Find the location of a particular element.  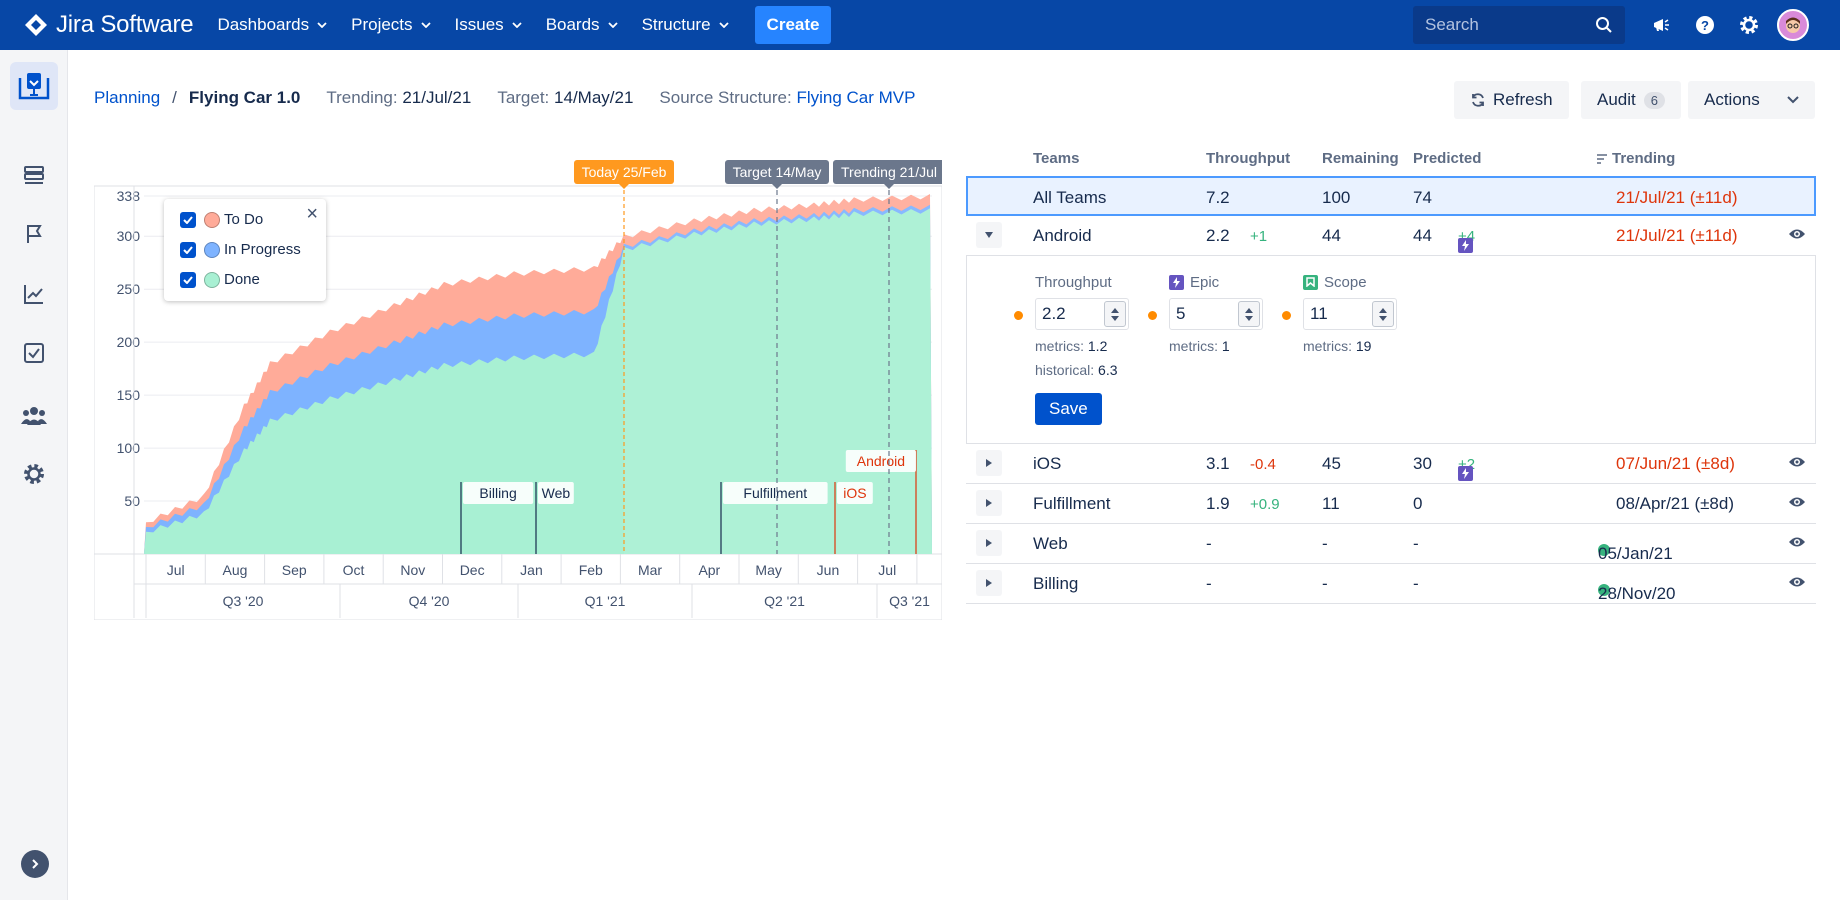

epic-field: Epic 5 metrics: 1 is located at coordinates (1223, 313).